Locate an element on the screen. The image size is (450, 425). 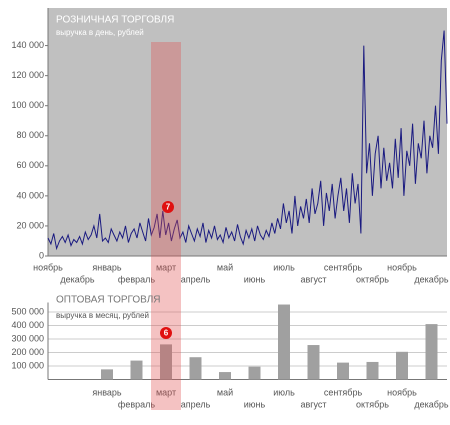
y-tick-label: 300 000 is located at coordinates (27, 338).